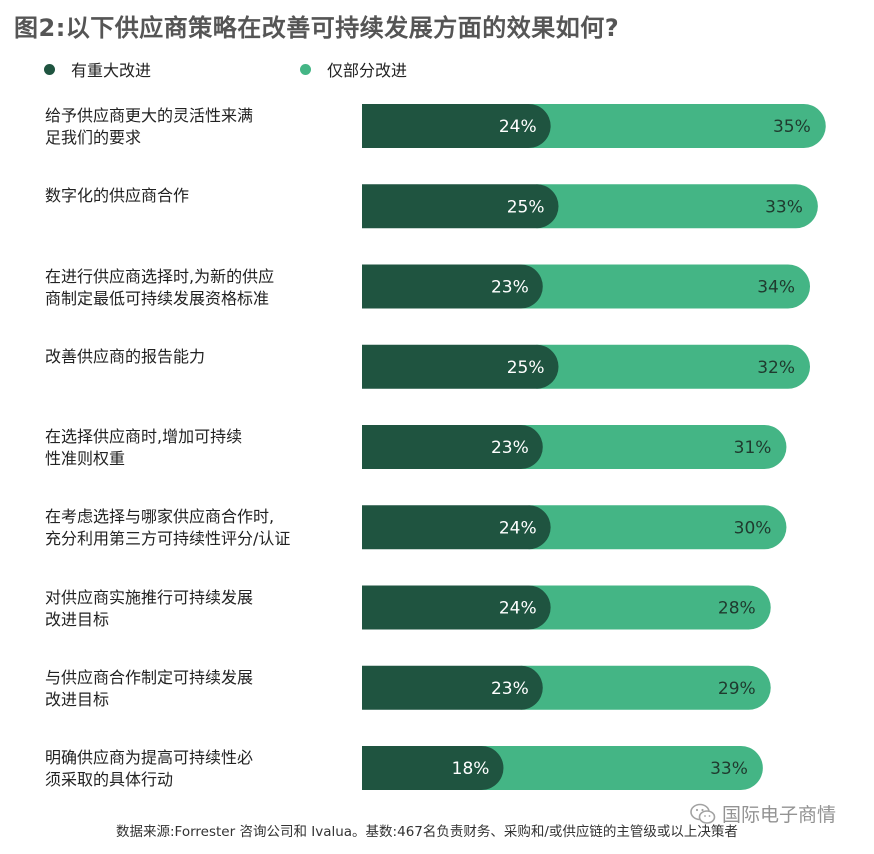 This screenshot has width=874, height=854. Describe the element at coordinates (792, 127) in the screenshot. I see `value-label-partial: 35%` at that location.